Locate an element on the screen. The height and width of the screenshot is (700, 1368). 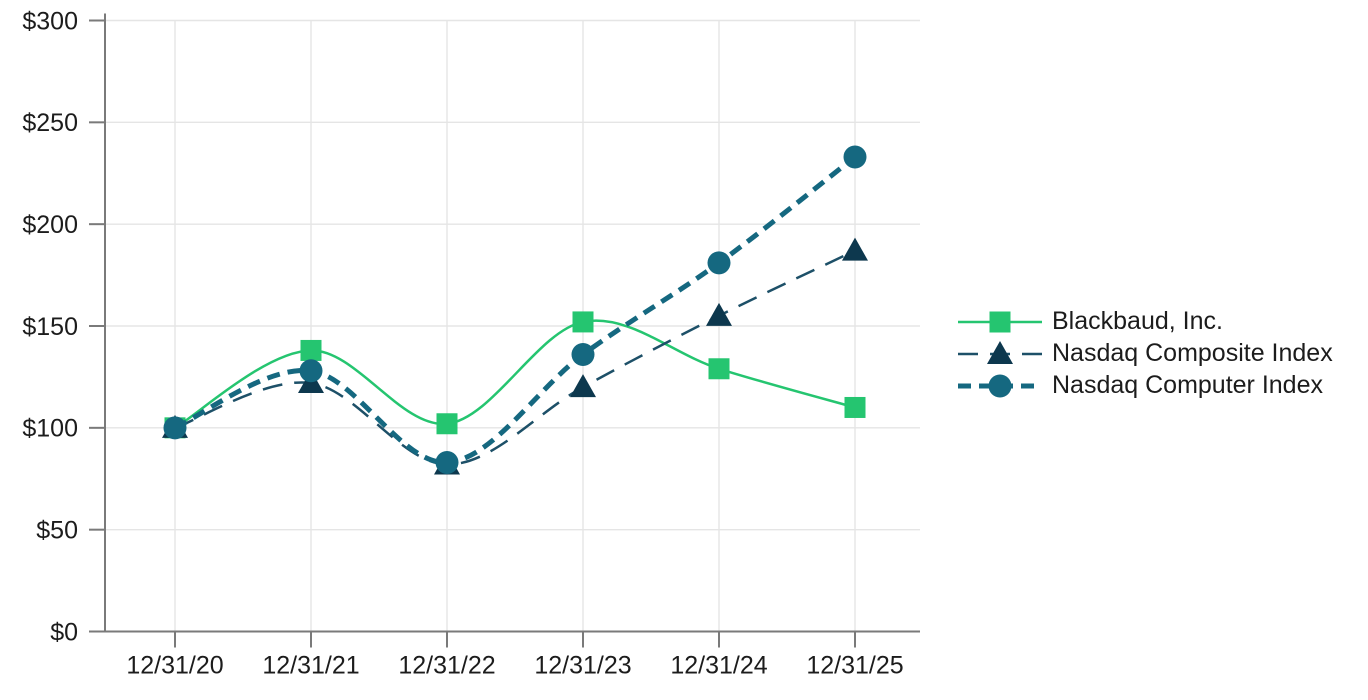
y-axis-tick-label: $300 is located at coordinates (50, 21).